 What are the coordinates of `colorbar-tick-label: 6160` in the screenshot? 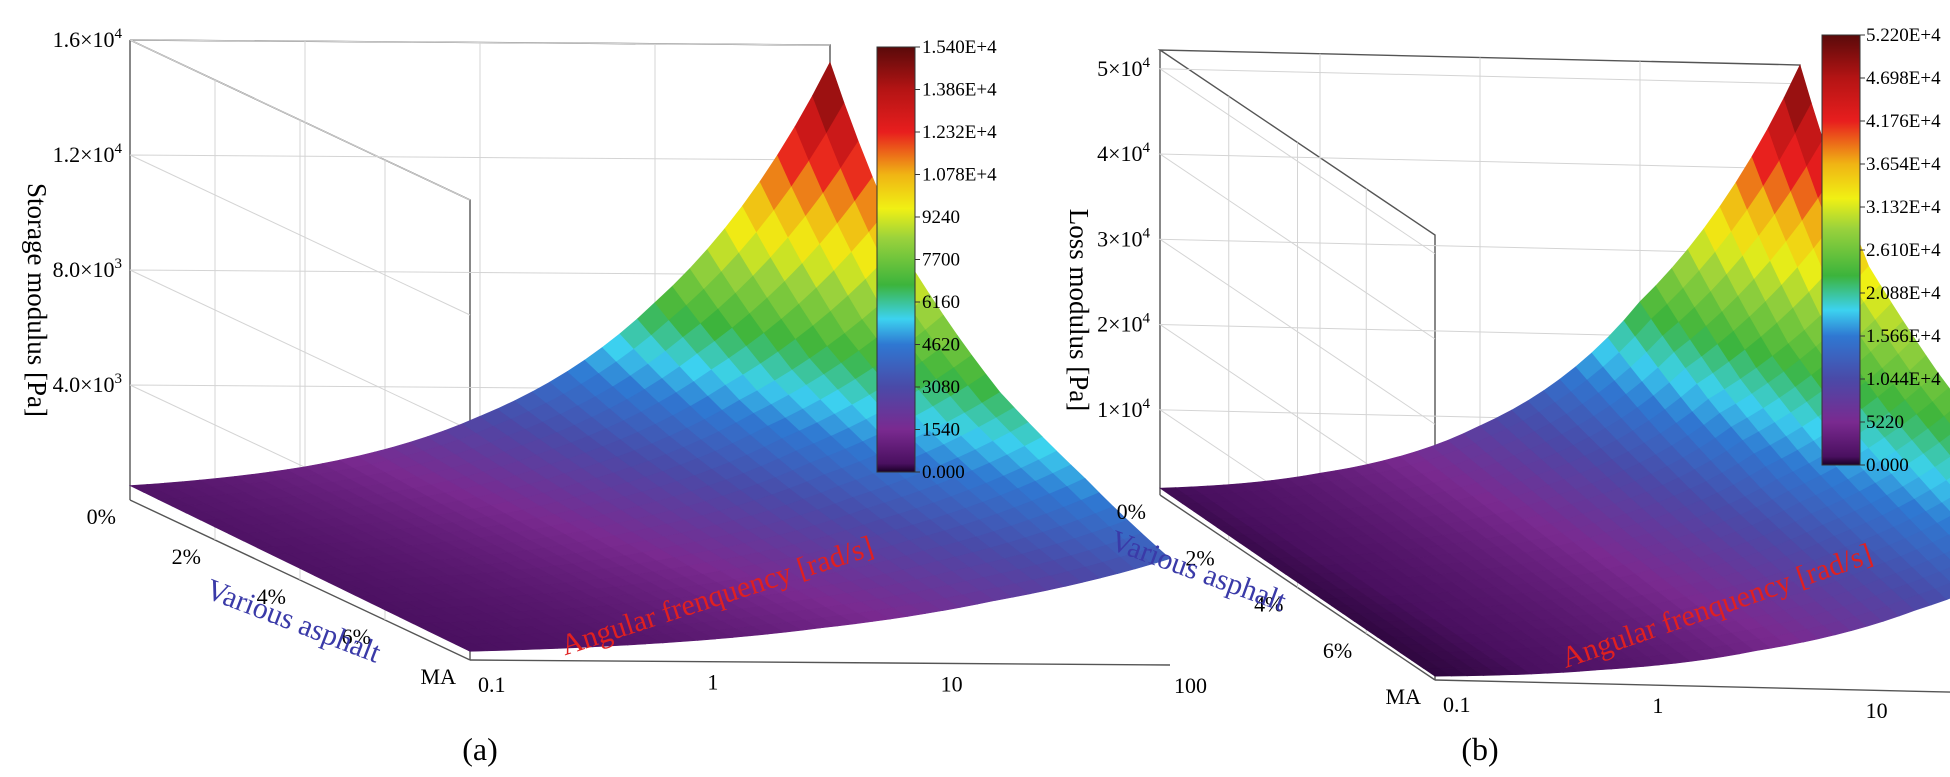 It's located at (941, 302).